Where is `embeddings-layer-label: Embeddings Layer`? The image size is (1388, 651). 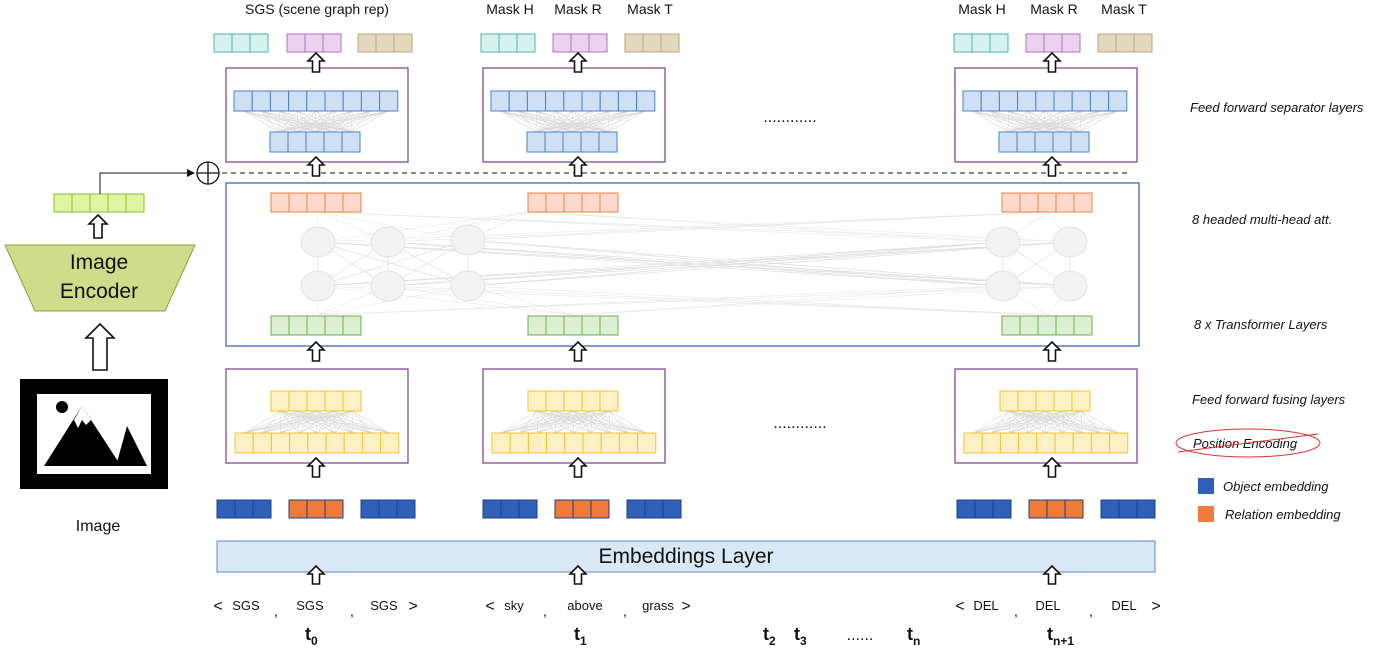
embeddings-layer-label: Embeddings Layer is located at coordinates (685, 556).